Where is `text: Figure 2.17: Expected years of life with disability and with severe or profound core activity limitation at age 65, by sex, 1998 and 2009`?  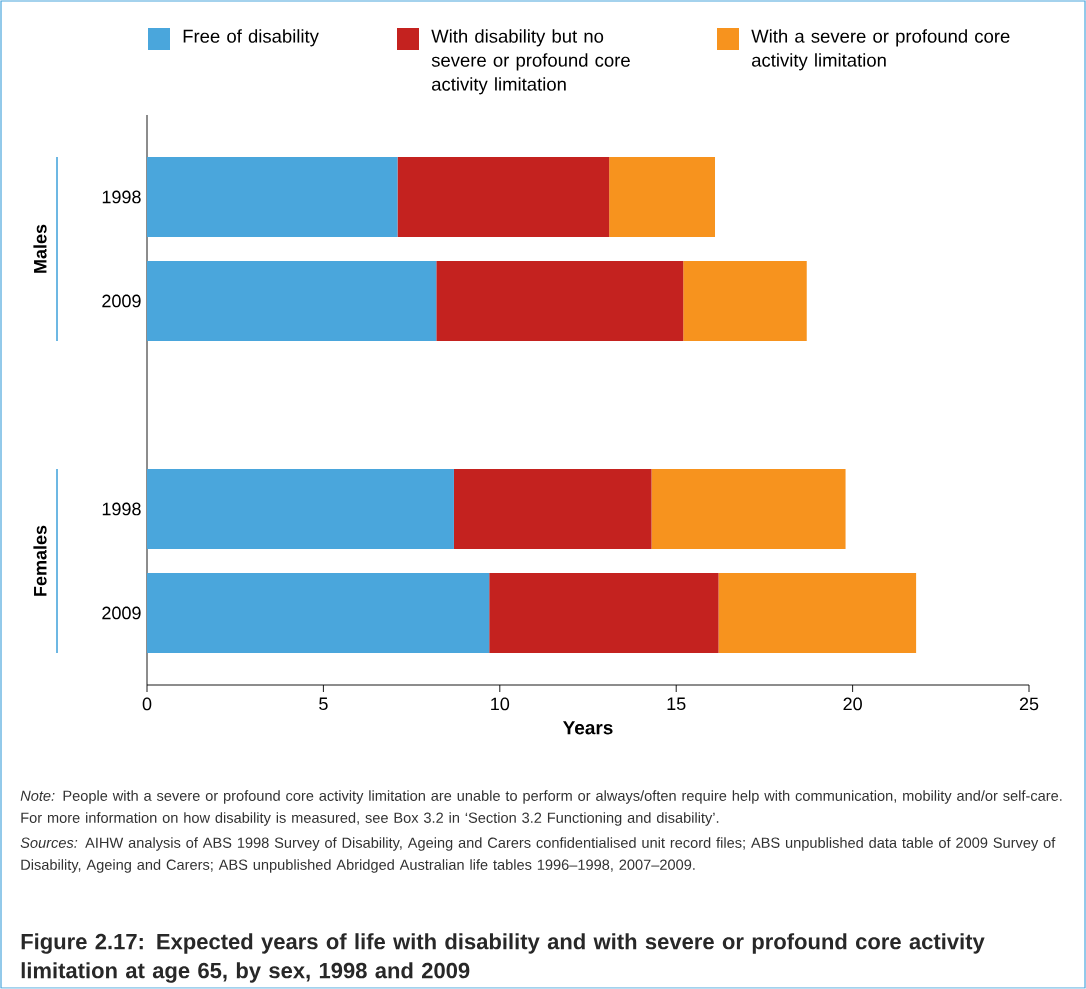
text: Figure 2.17: Expected years of life with disability and with severe or profound core activity limitation at age 65, by sex, 1998 and 2009 is located at coordinates (503, 958).